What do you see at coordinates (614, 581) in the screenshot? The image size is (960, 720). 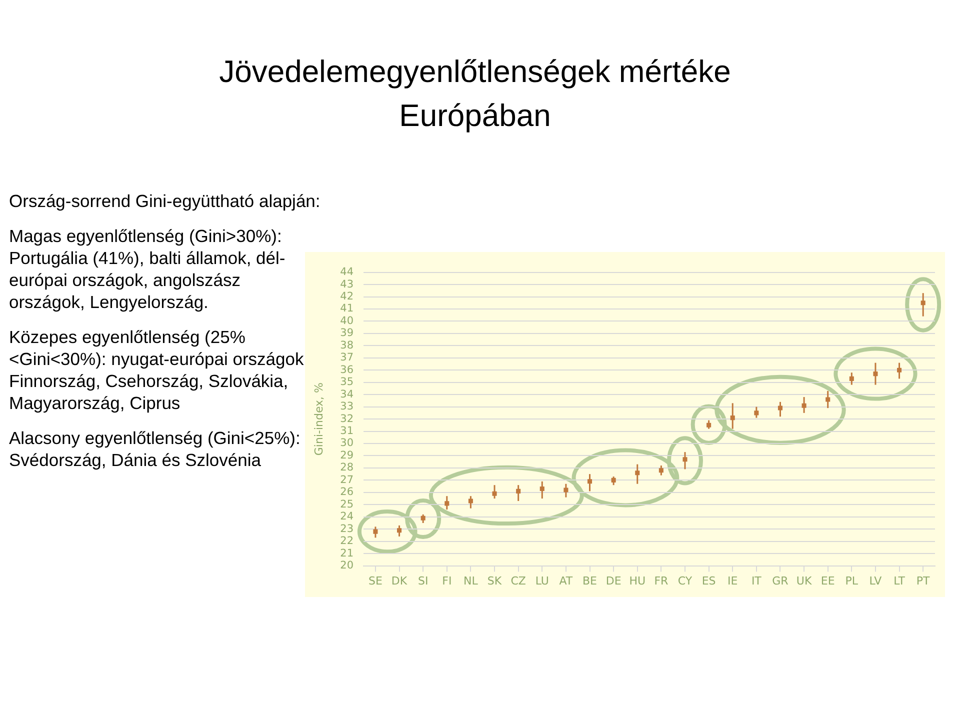 I see `x-tick-label: DE` at bounding box center [614, 581].